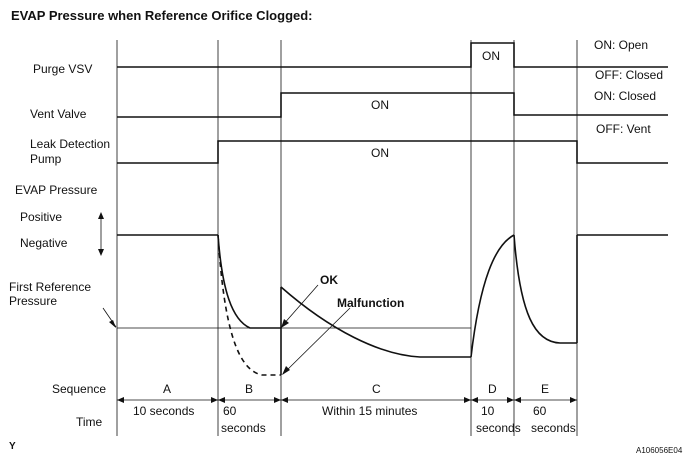 The image size is (696, 460). What do you see at coordinates (33, 301) in the screenshot?
I see `label-first-ref-2: Pressure` at bounding box center [33, 301].